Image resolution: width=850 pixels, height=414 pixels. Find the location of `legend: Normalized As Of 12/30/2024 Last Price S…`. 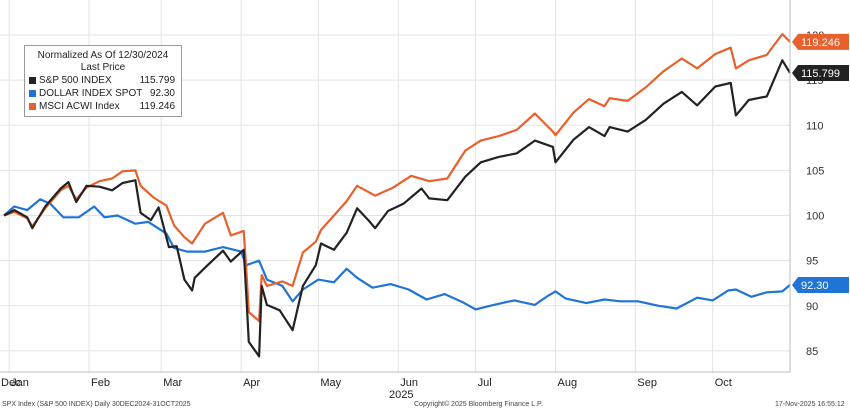

legend: Normalized As Of 12/30/2024 Last Price S… is located at coordinates (103, 81).